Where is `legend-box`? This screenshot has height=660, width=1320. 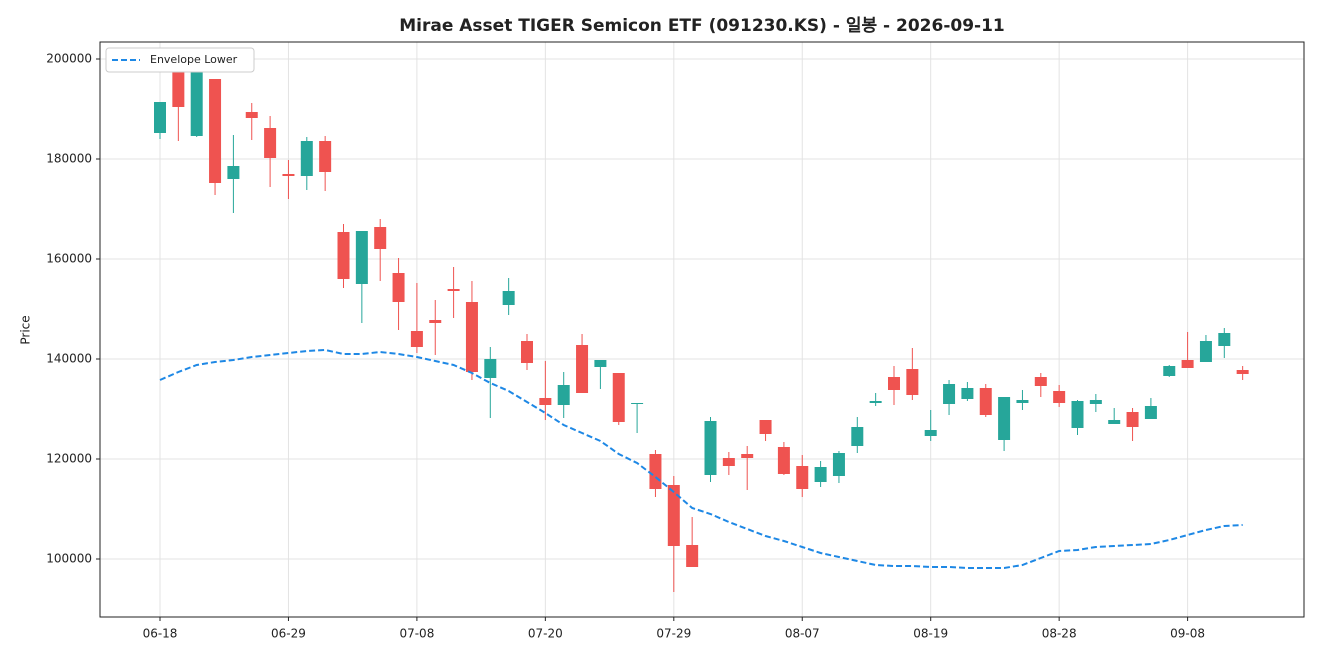 legend-box is located at coordinates (180, 60).